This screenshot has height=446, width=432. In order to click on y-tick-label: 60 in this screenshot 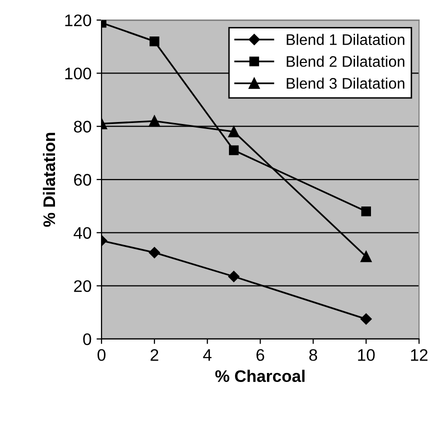, I will do `click(83, 180)`.